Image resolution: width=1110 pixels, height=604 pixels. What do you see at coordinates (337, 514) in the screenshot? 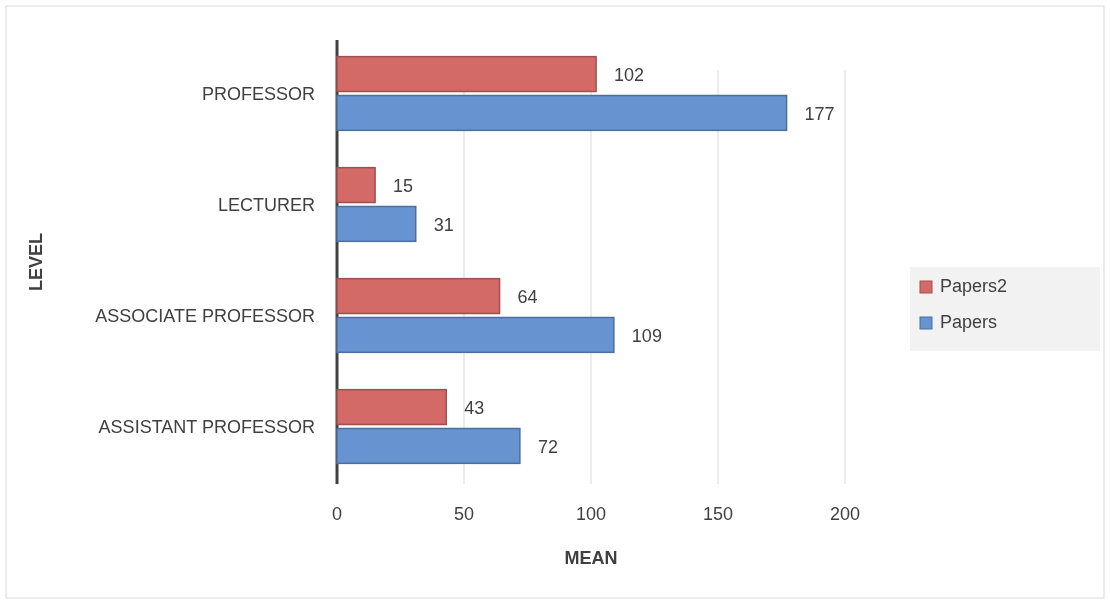
I see `x-tick-label: 0` at bounding box center [337, 514].